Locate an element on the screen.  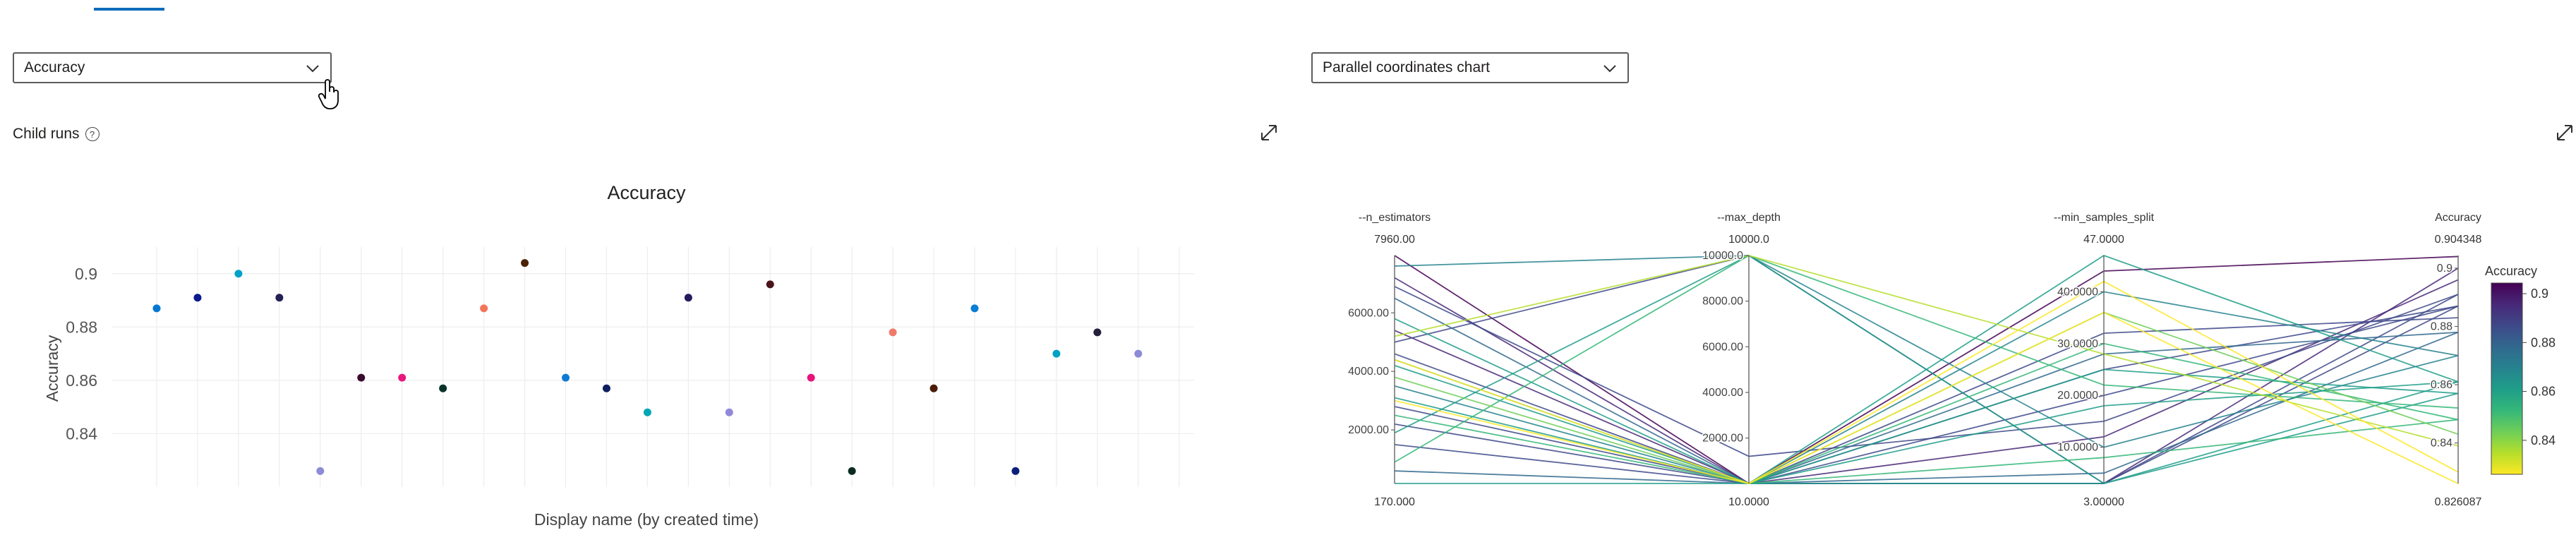
chart-type-dropdown-value: Parallel coordinates chart is located at coordinates (1406, 67).